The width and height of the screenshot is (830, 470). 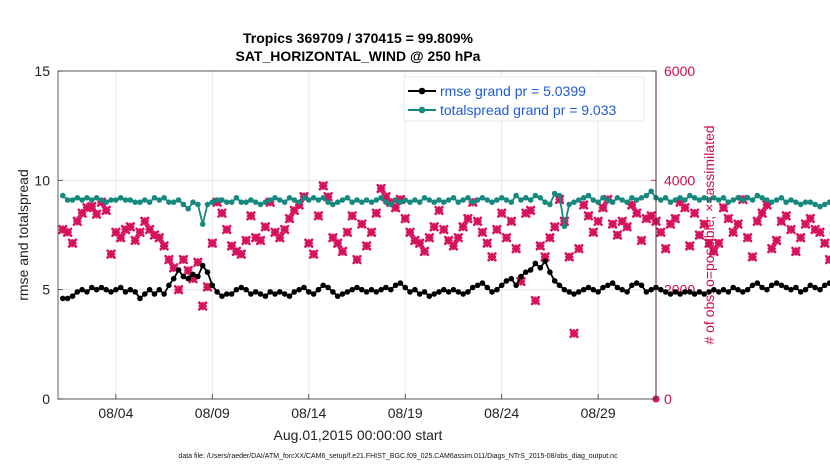 I want to click on series-totalspread, so click(x=445, y=209).